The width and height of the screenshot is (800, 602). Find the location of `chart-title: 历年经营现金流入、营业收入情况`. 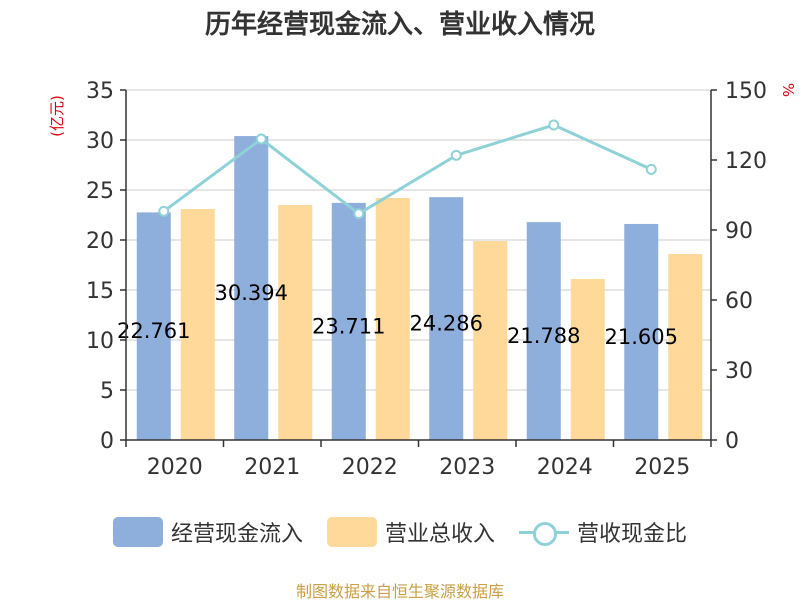

chart-title: 历年经营现金流入、营业收入情况 is located at coordinates (399, 25).